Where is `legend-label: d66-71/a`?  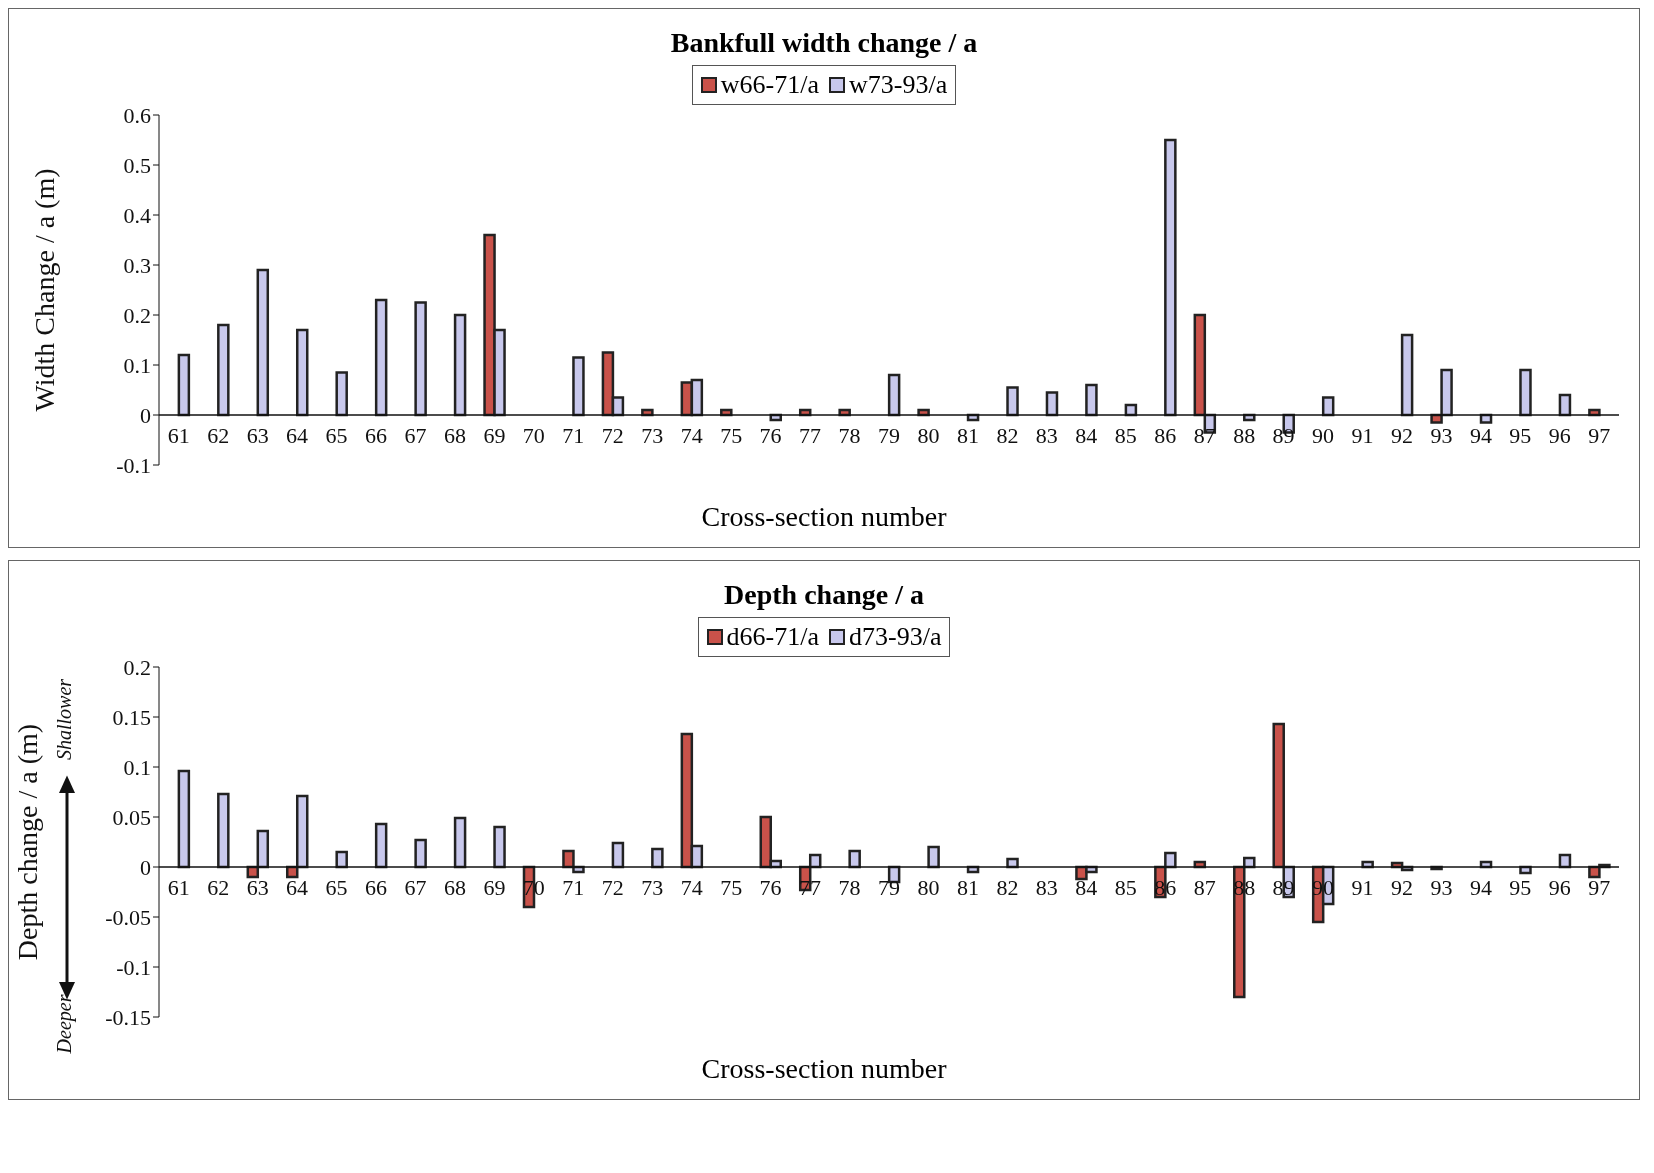
legend-label: d66-71/a is located at coordinates (772, 637).